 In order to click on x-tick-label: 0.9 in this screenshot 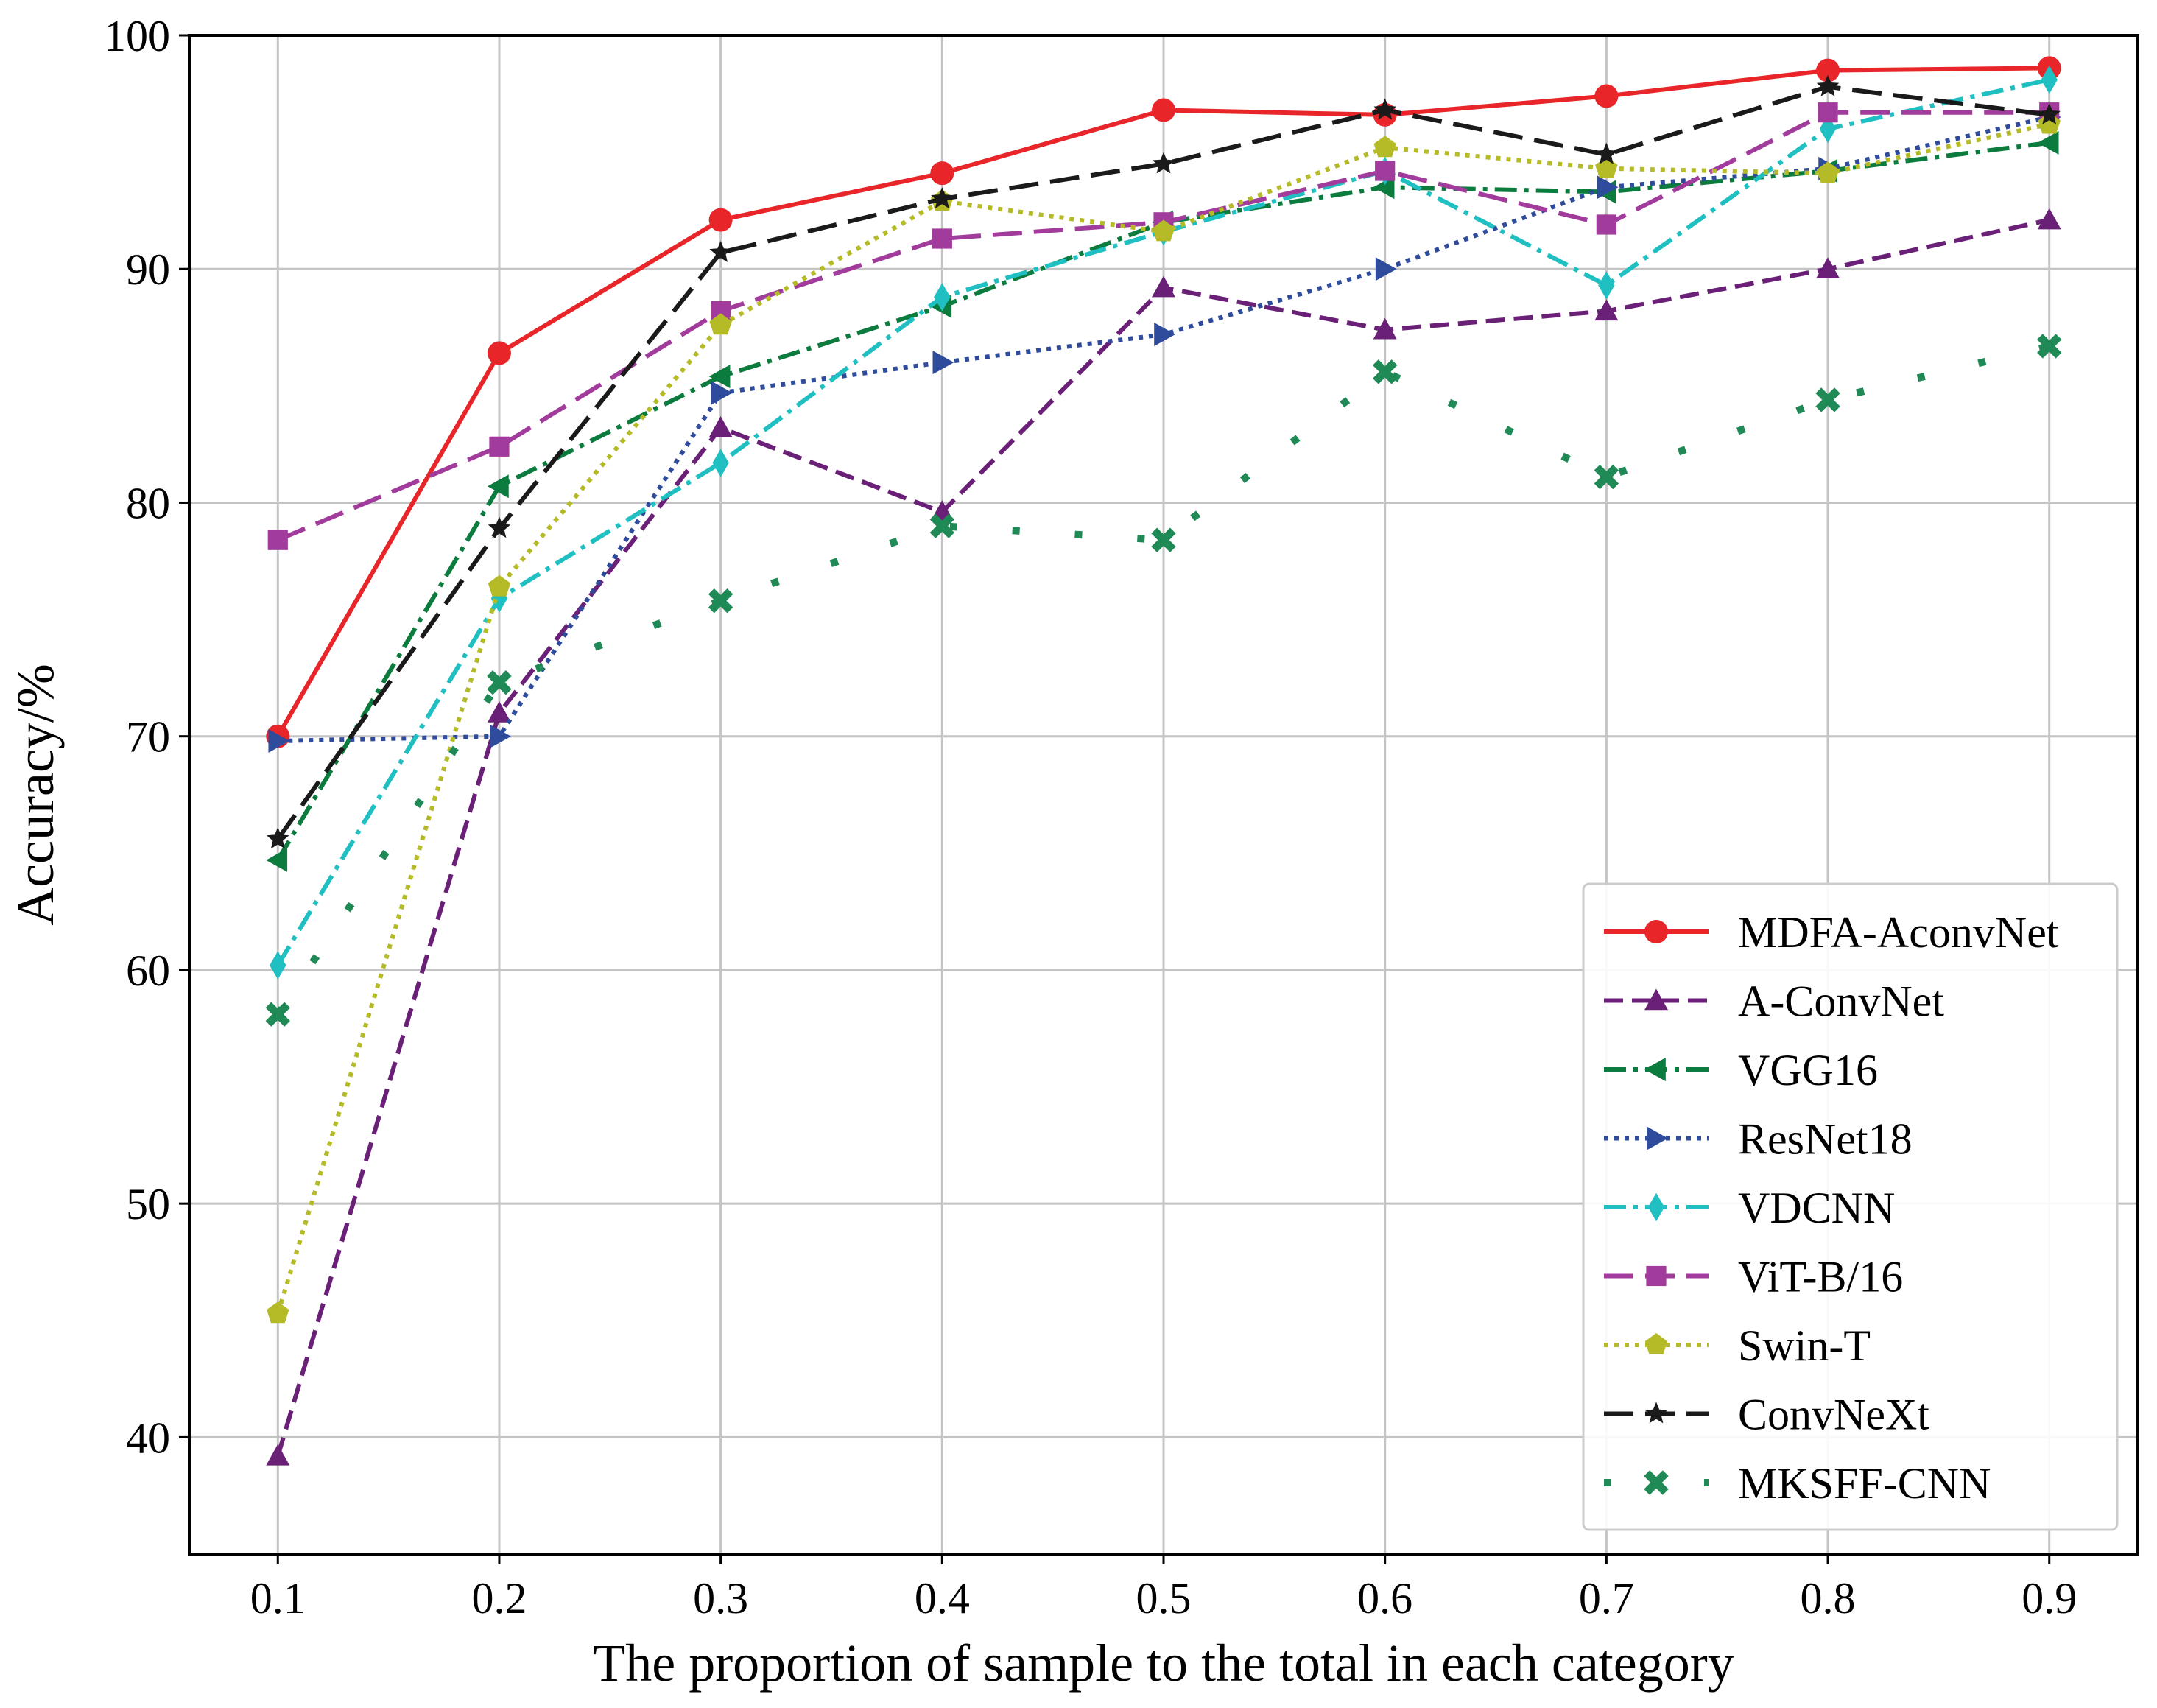, I will do `click(2049, 1598)`.